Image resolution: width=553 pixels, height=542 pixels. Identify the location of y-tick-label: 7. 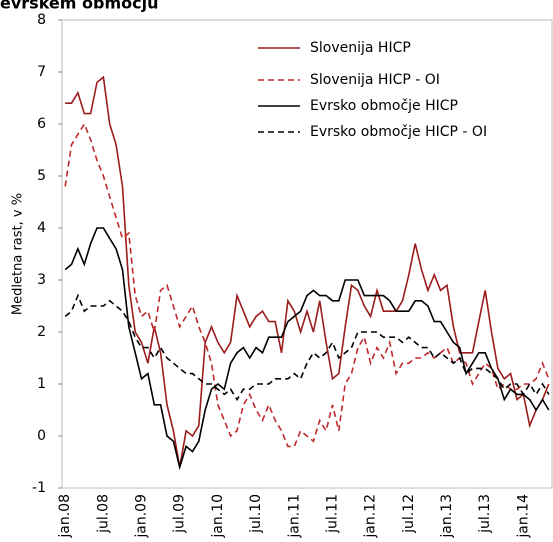
(41, 72).